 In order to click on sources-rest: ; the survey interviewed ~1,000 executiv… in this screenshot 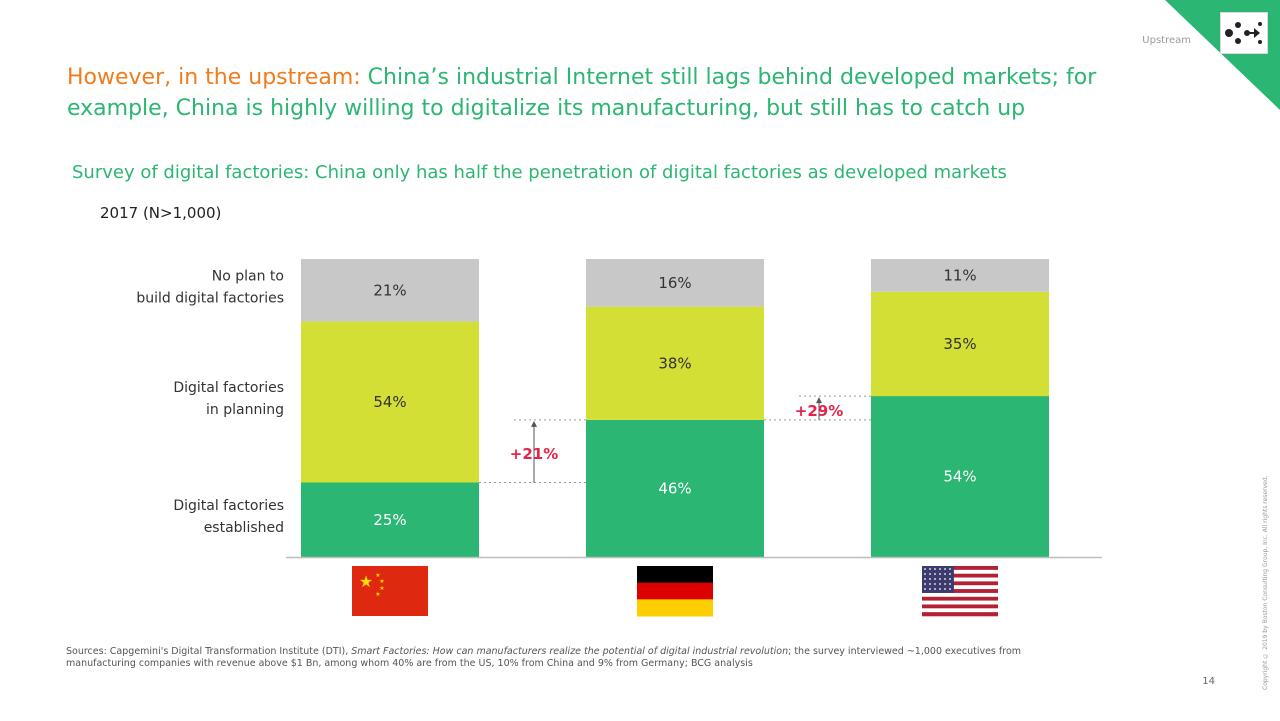, I will do `click(544, 657)`.